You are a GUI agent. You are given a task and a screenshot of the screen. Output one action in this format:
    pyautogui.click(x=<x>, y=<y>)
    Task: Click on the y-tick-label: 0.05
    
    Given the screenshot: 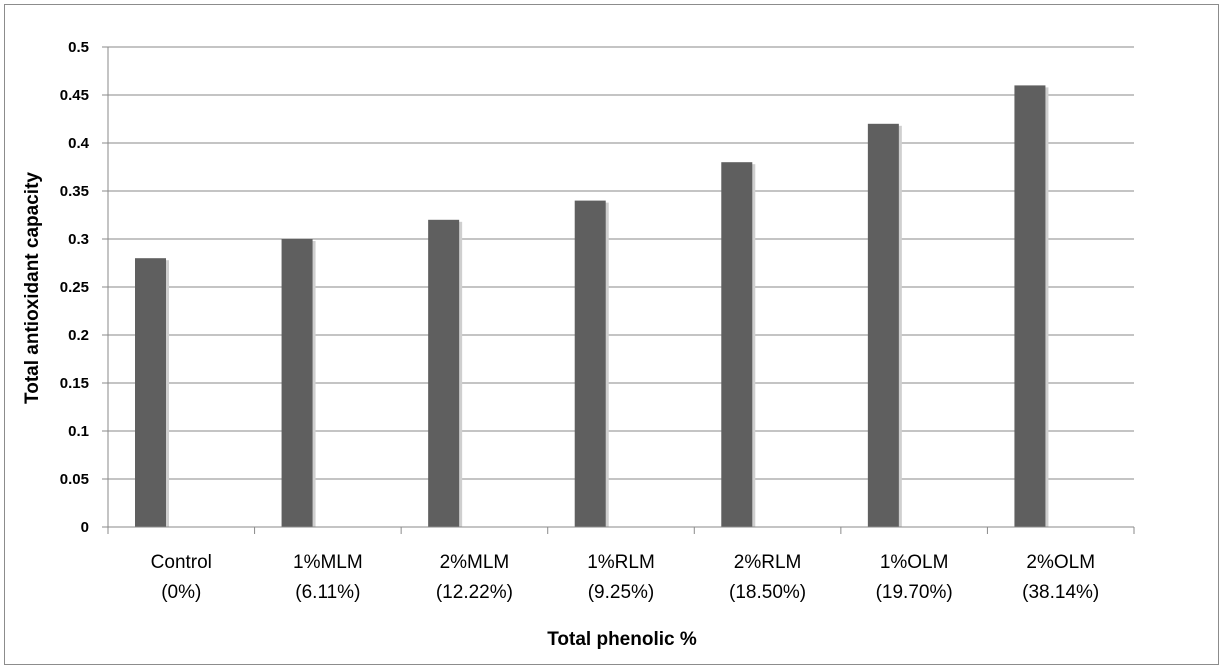 What is the action you would take?
    pyautogui.click(x=74, y=479)
    